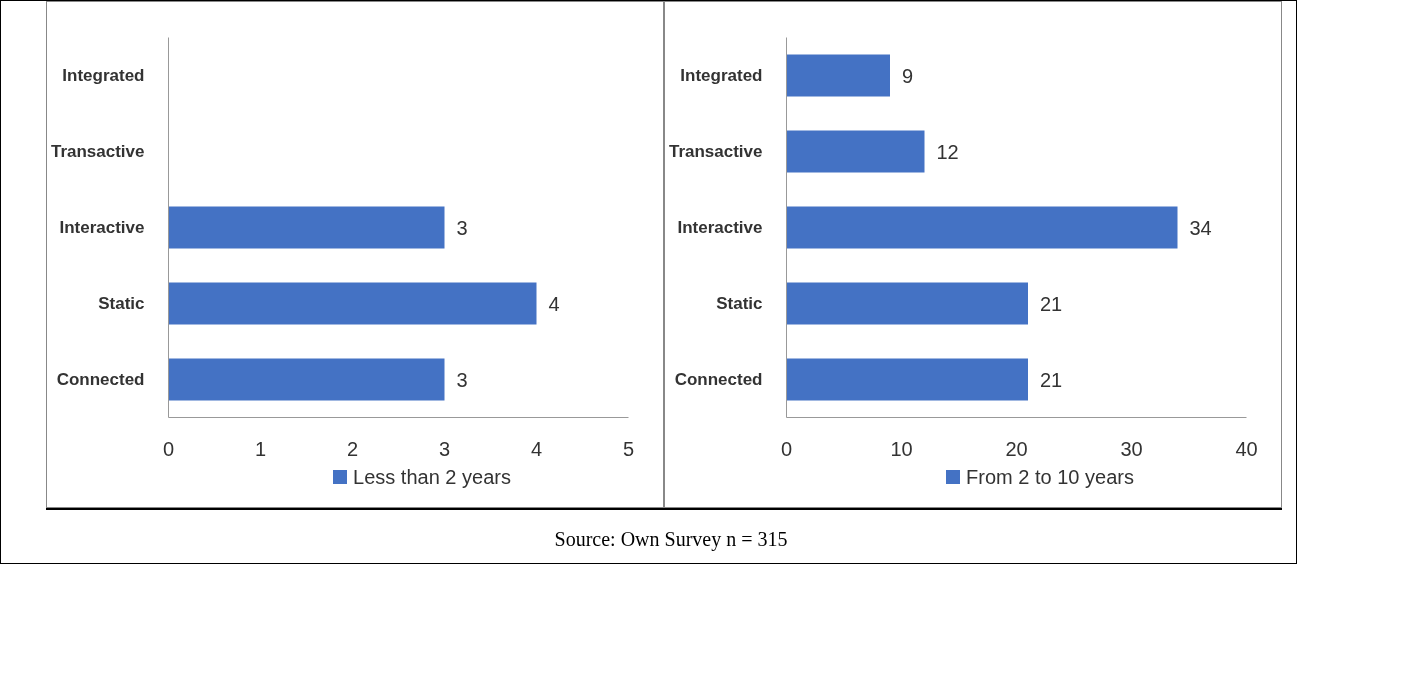  Describe the element at coordinates (908, 75) in the screenshot. I see `data-label: 9` at that location.